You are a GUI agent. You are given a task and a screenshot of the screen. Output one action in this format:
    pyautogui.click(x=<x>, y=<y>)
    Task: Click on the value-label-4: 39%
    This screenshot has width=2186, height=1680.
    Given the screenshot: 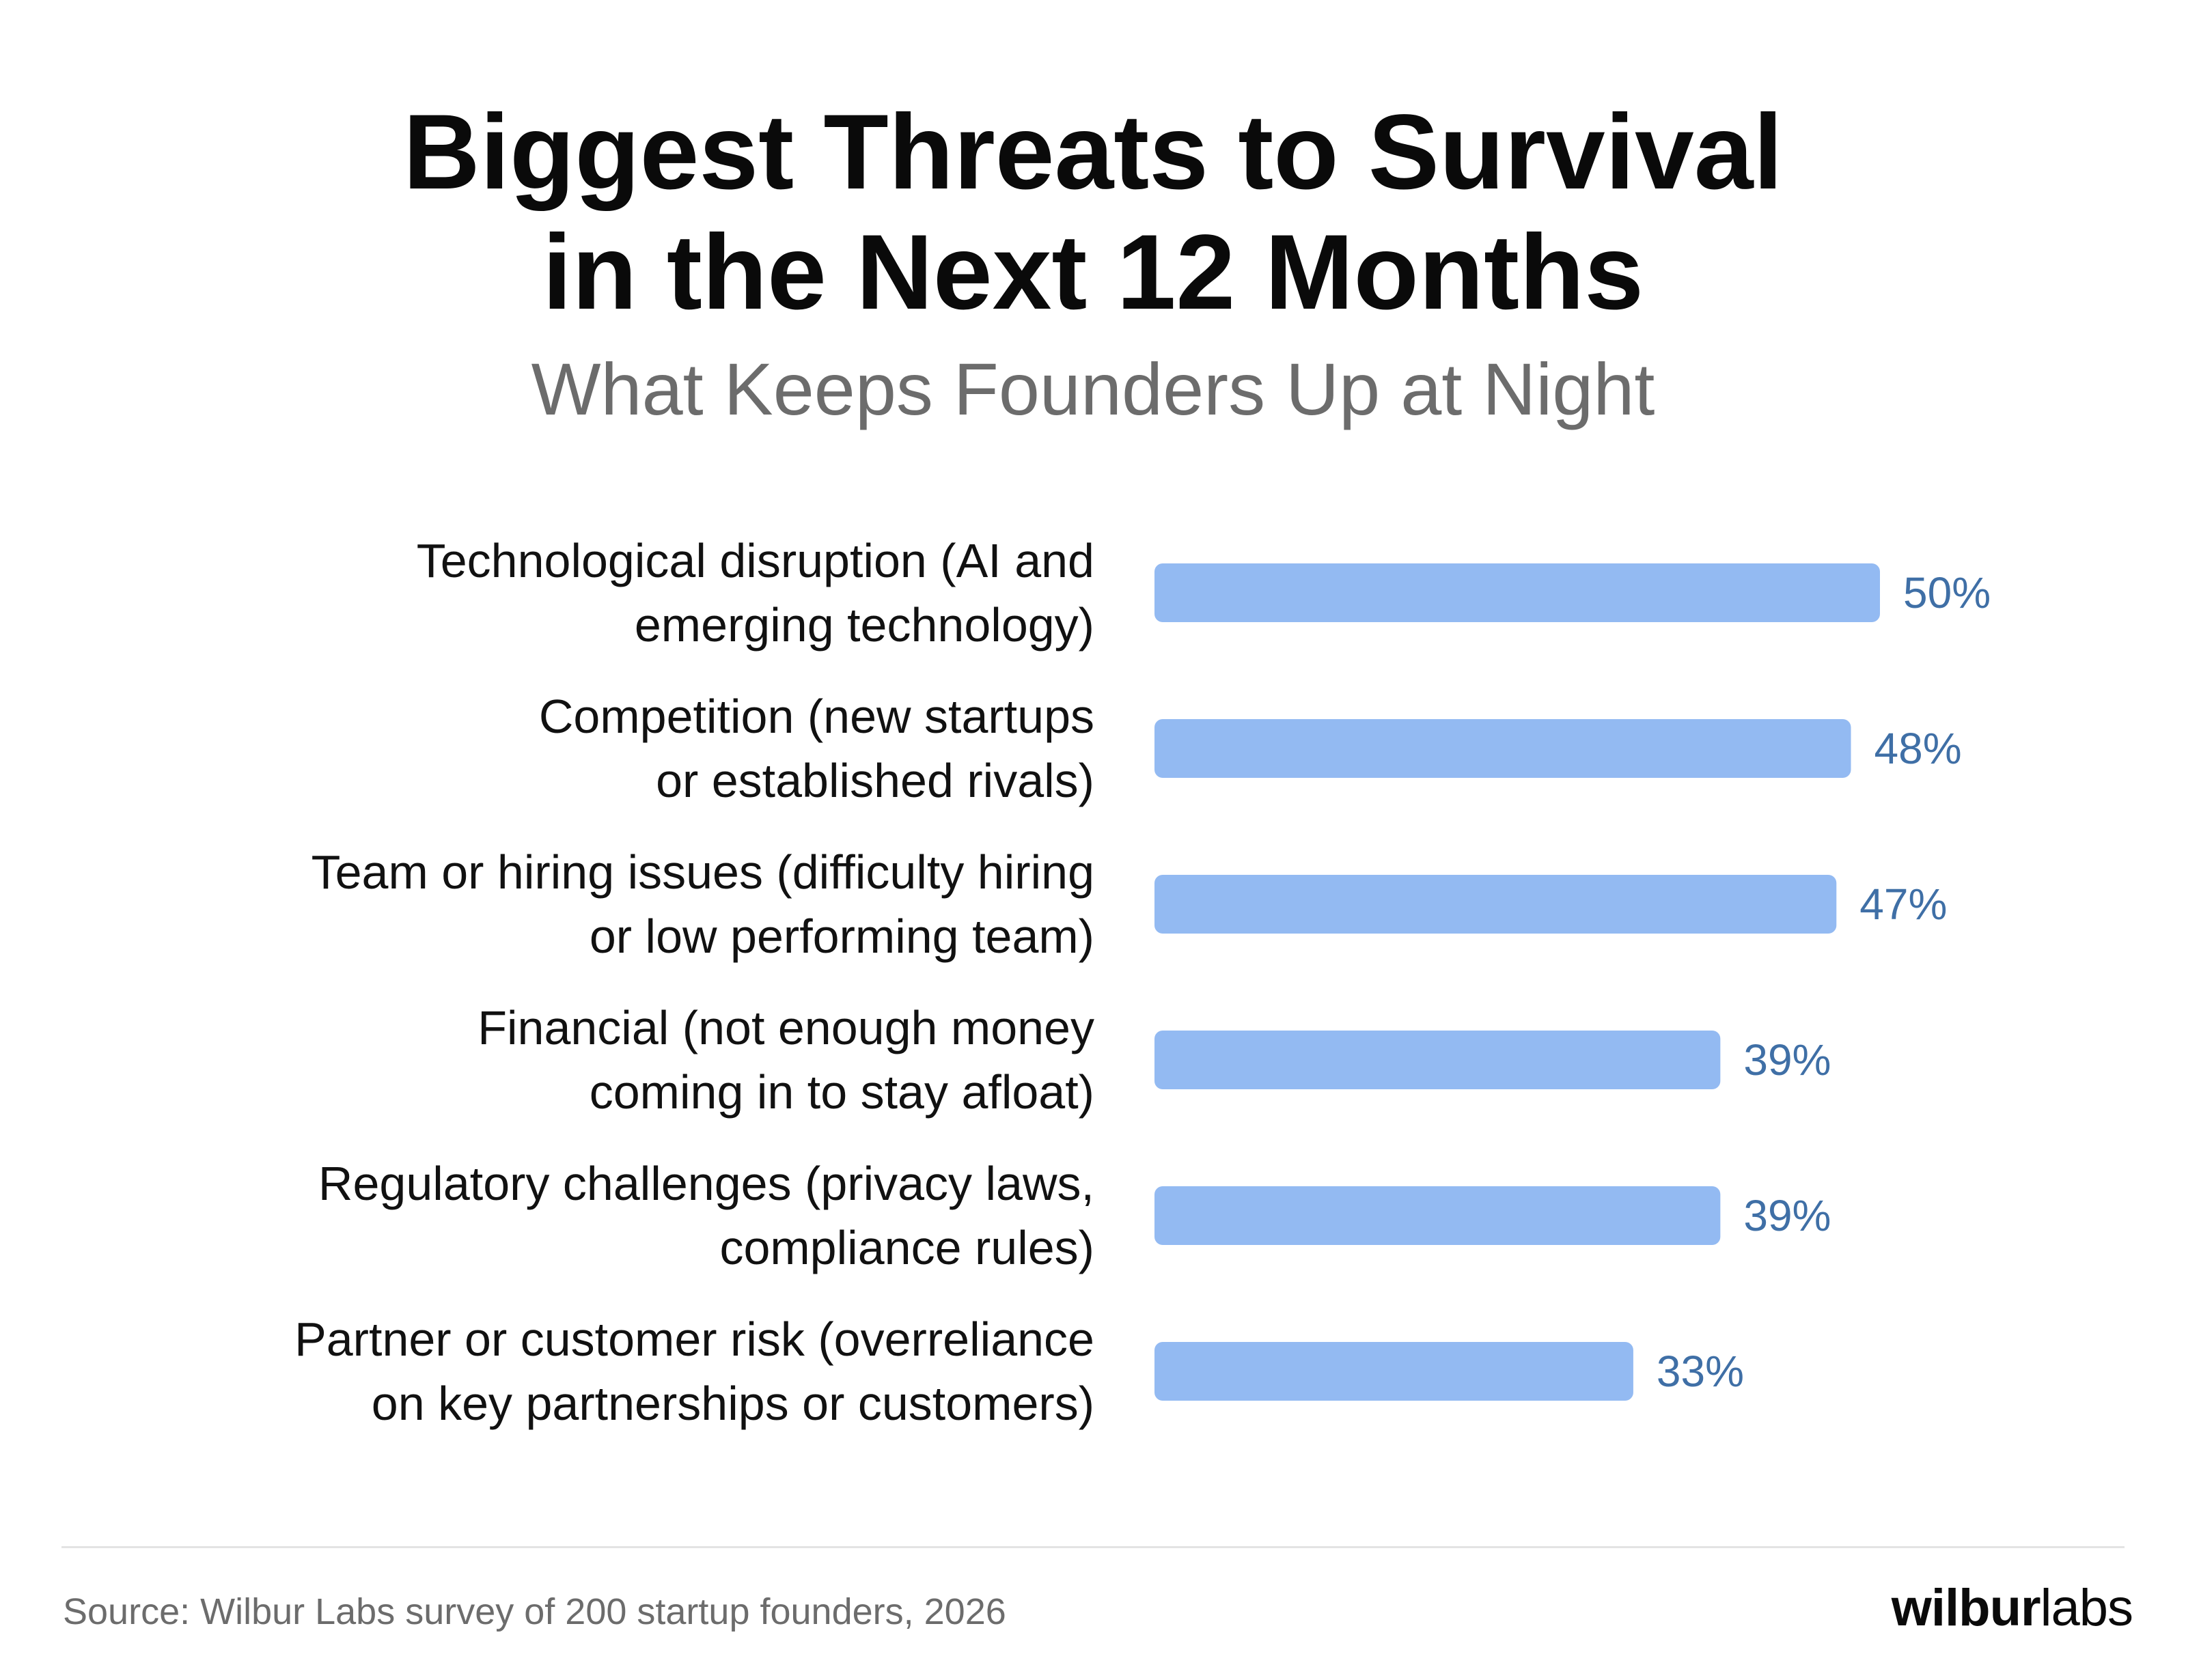 What is the action you would take?
    pyautogui.click(x=1787, y=1059)
    